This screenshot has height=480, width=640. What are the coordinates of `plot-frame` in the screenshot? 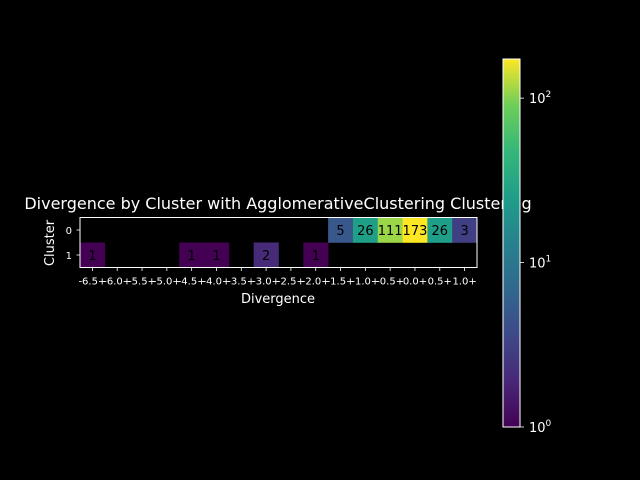 It's located at (278, 242).